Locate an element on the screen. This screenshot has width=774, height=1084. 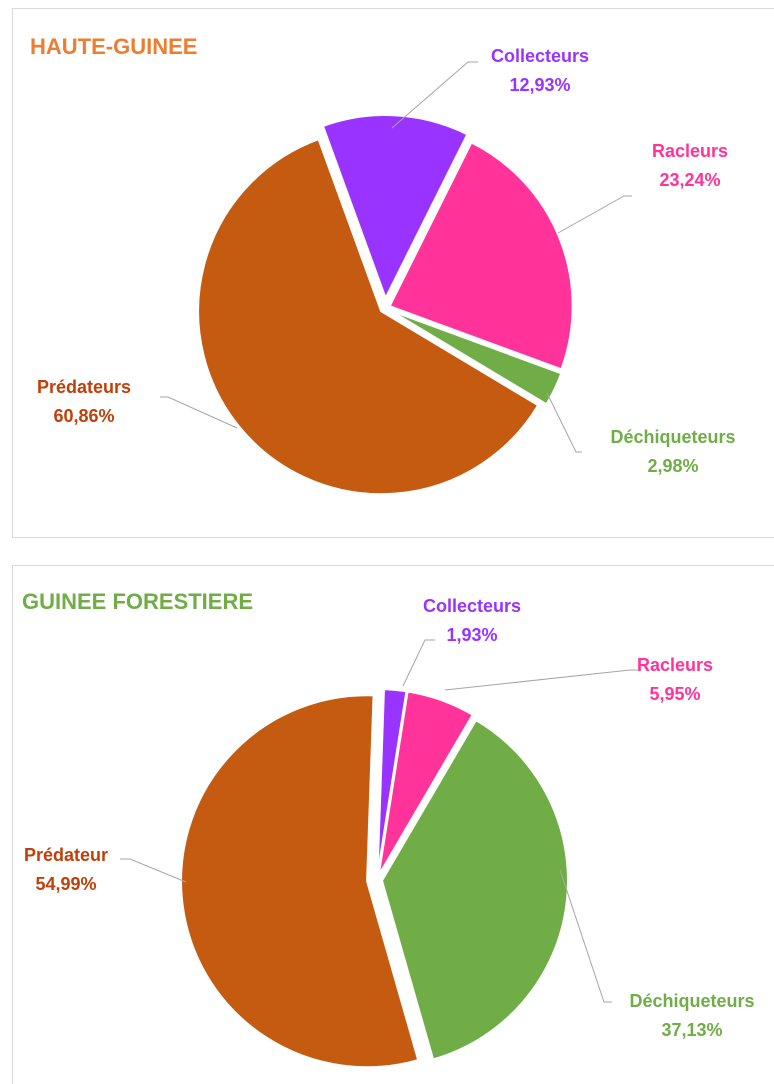
slice-label: Prédateur is located at coordinates (66, 855).